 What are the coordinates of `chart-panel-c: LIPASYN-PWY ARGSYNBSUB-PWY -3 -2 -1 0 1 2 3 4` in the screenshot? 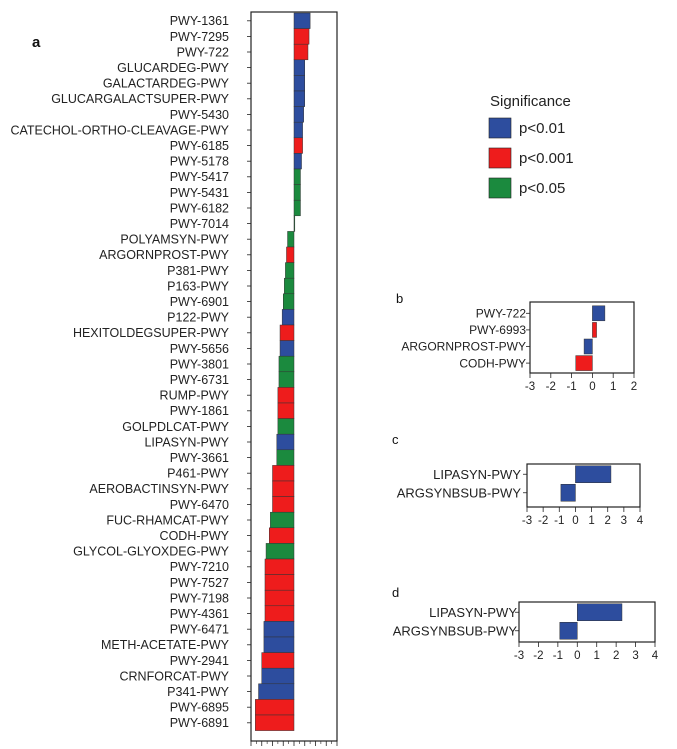 It's located at (520, 495).